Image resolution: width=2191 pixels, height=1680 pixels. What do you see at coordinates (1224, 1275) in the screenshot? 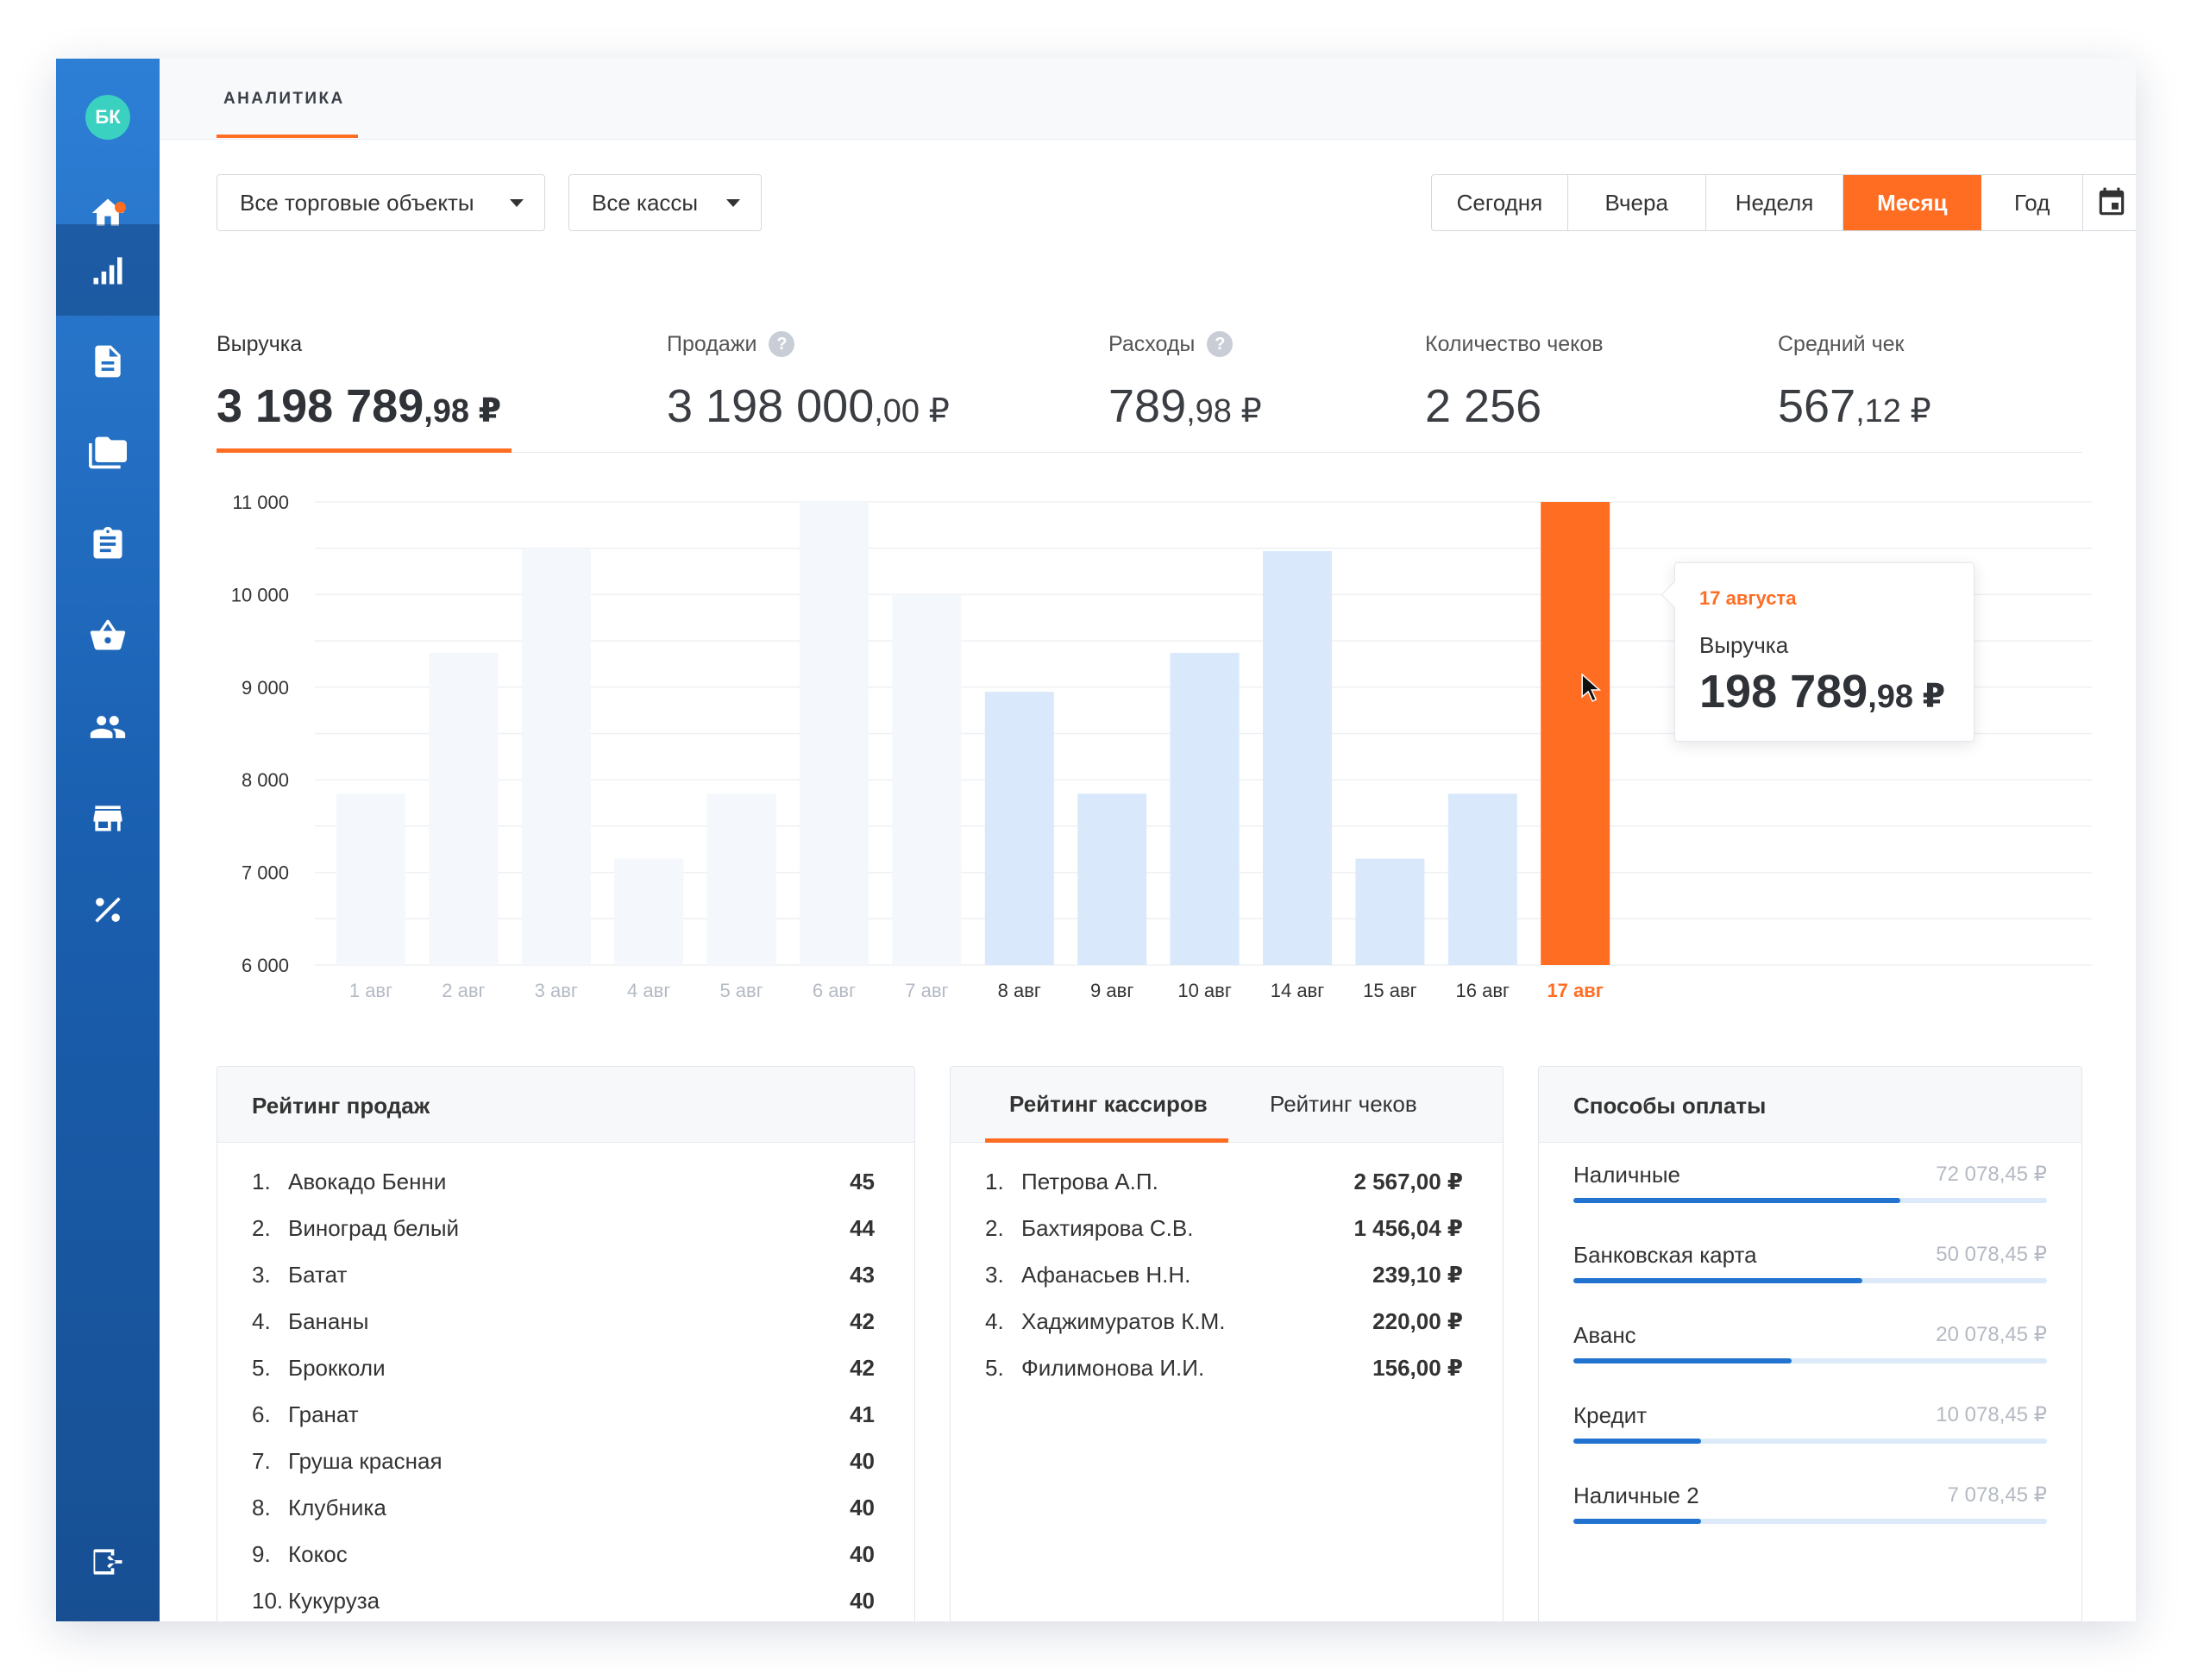
I see `list-item: 3. Афанасьев Н.Н. 239,10 ₽` at bounding box center [1224, 1275].